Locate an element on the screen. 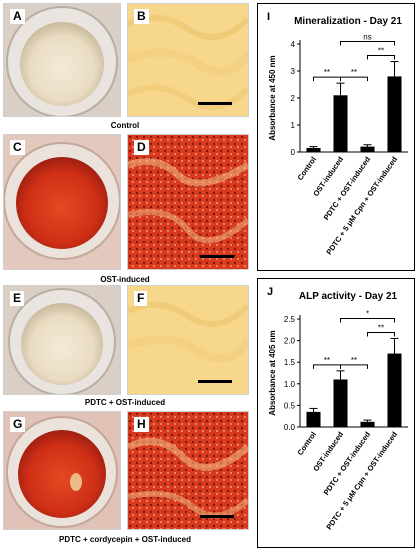  y-tick-label: 1.0 is located at coordinates (290, 384).